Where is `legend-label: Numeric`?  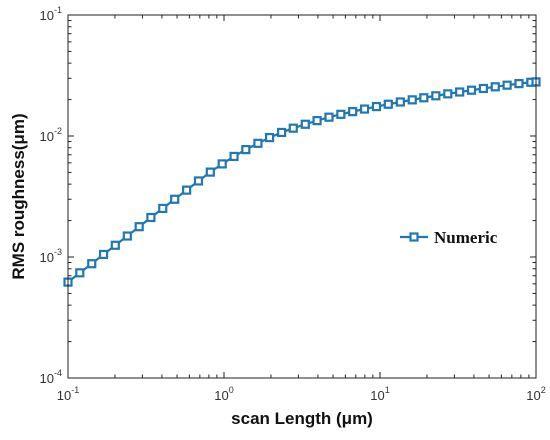
legend-label: Numeric is located at coordinates (466, 237).